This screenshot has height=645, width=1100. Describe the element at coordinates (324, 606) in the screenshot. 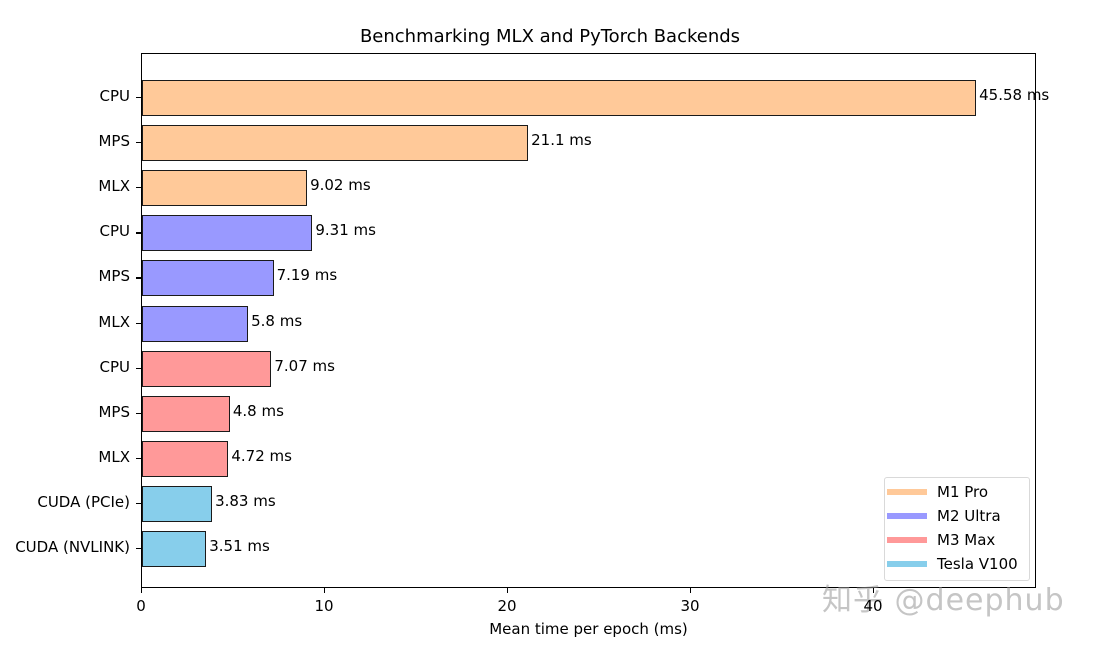

I see `x-tick-label: 10` at that location.